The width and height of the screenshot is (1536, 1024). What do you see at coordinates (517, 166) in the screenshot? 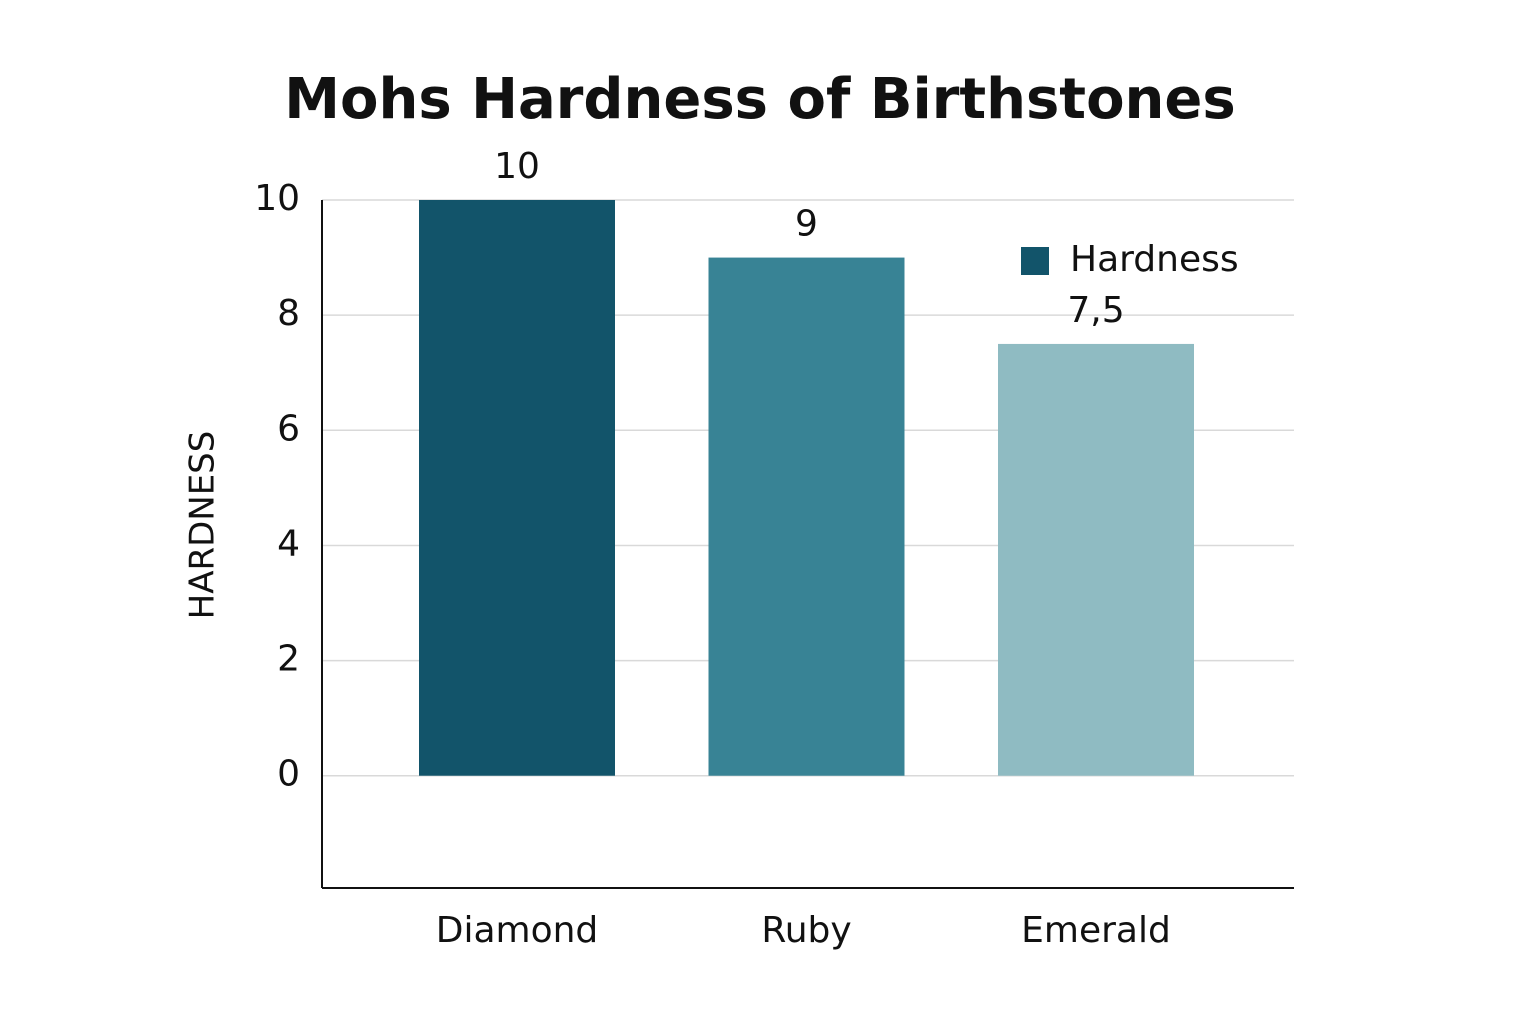
I see `value-label: 10` at bounding box center [517, 166].